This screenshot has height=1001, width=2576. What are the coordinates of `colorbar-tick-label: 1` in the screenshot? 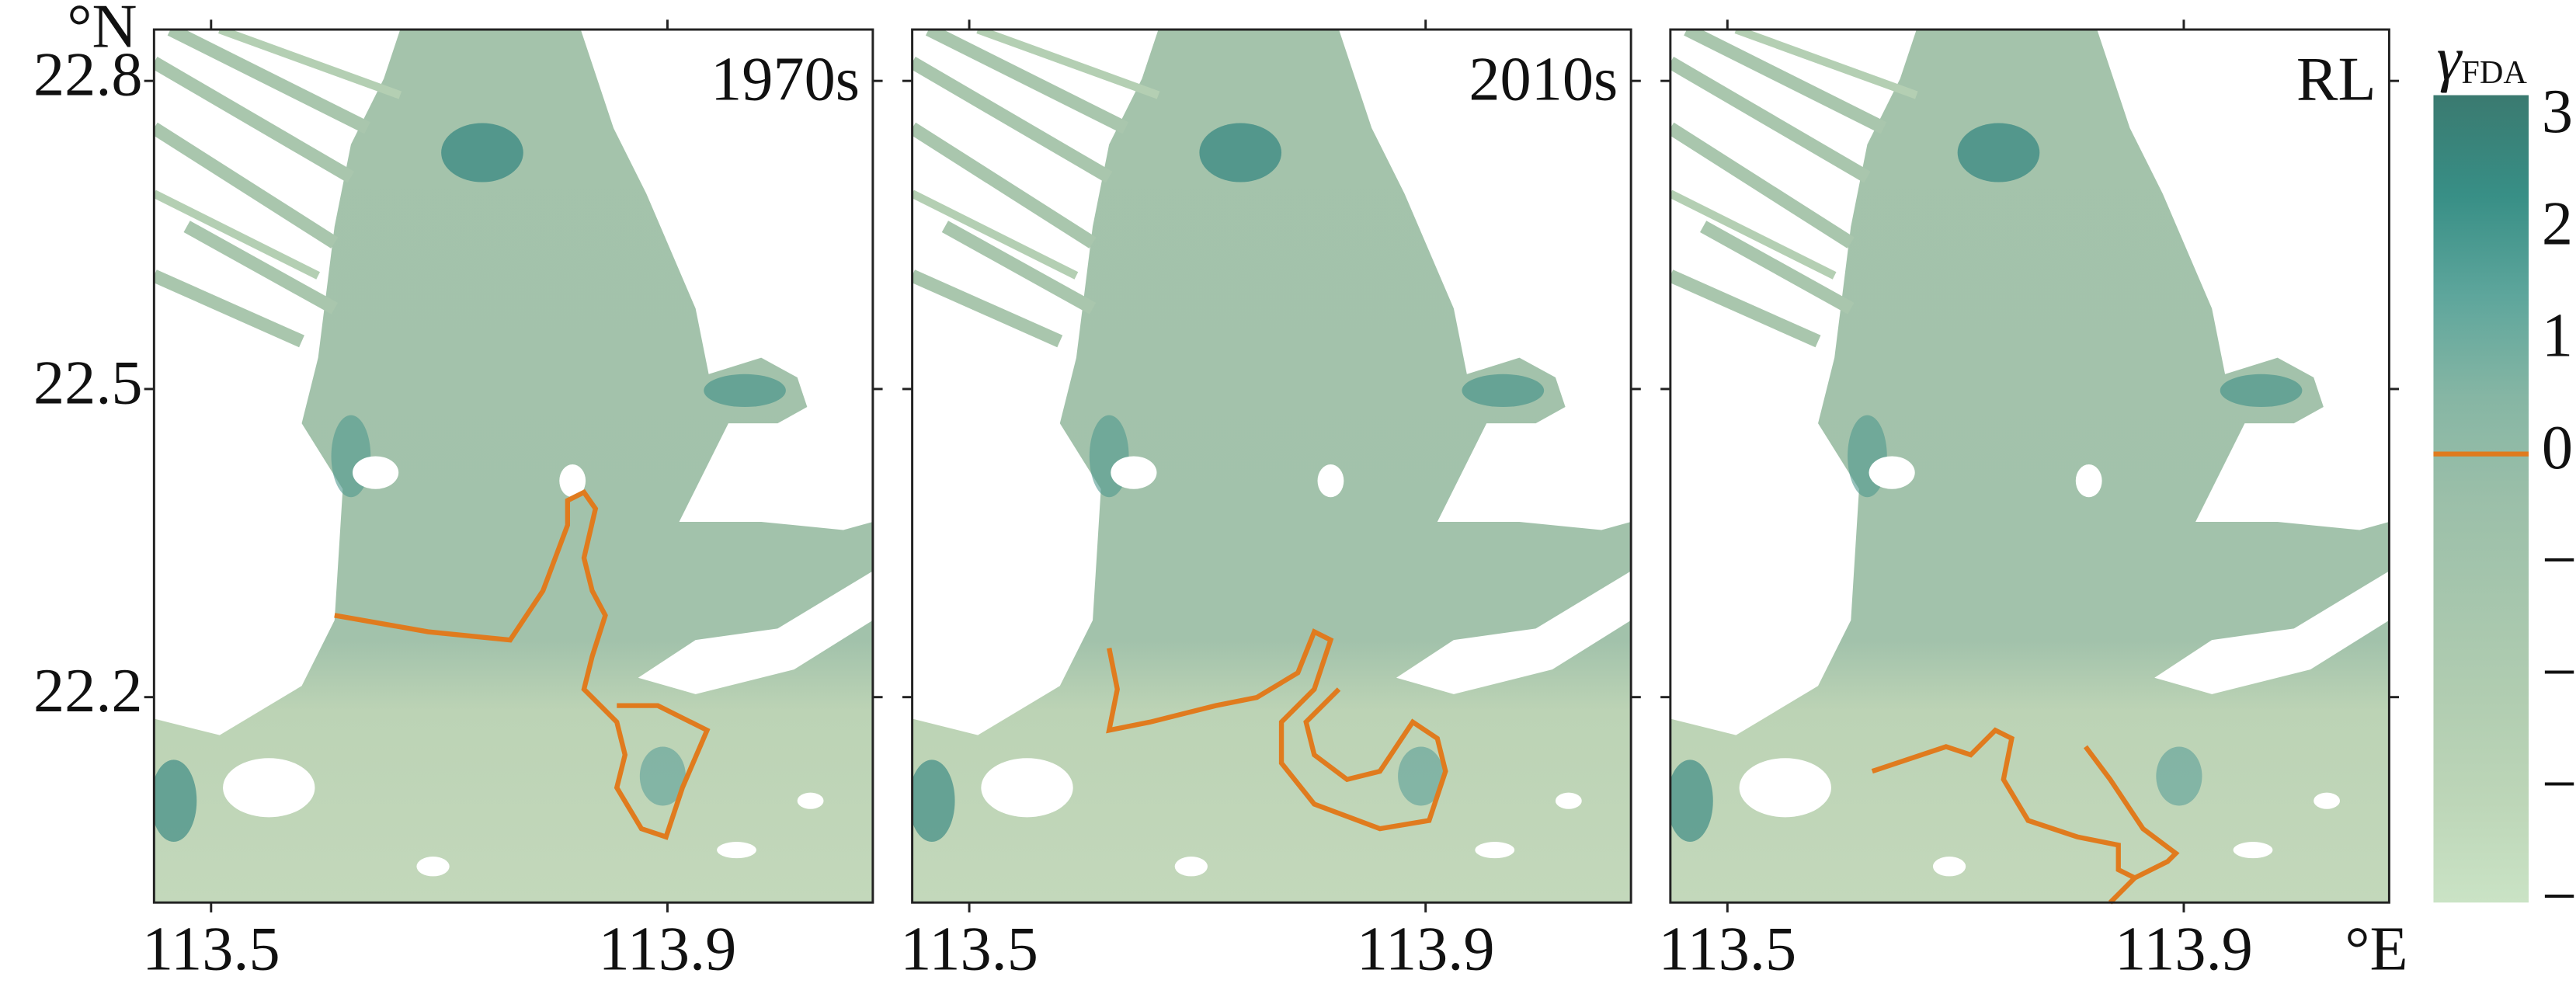 It's located at (2557, 335).